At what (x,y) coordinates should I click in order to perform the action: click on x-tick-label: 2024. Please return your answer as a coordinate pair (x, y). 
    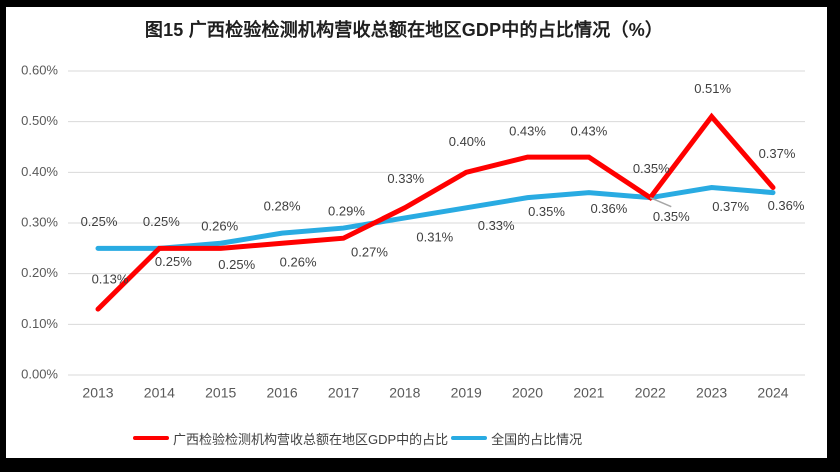
    Looking at the image, I should click on (772, 393).